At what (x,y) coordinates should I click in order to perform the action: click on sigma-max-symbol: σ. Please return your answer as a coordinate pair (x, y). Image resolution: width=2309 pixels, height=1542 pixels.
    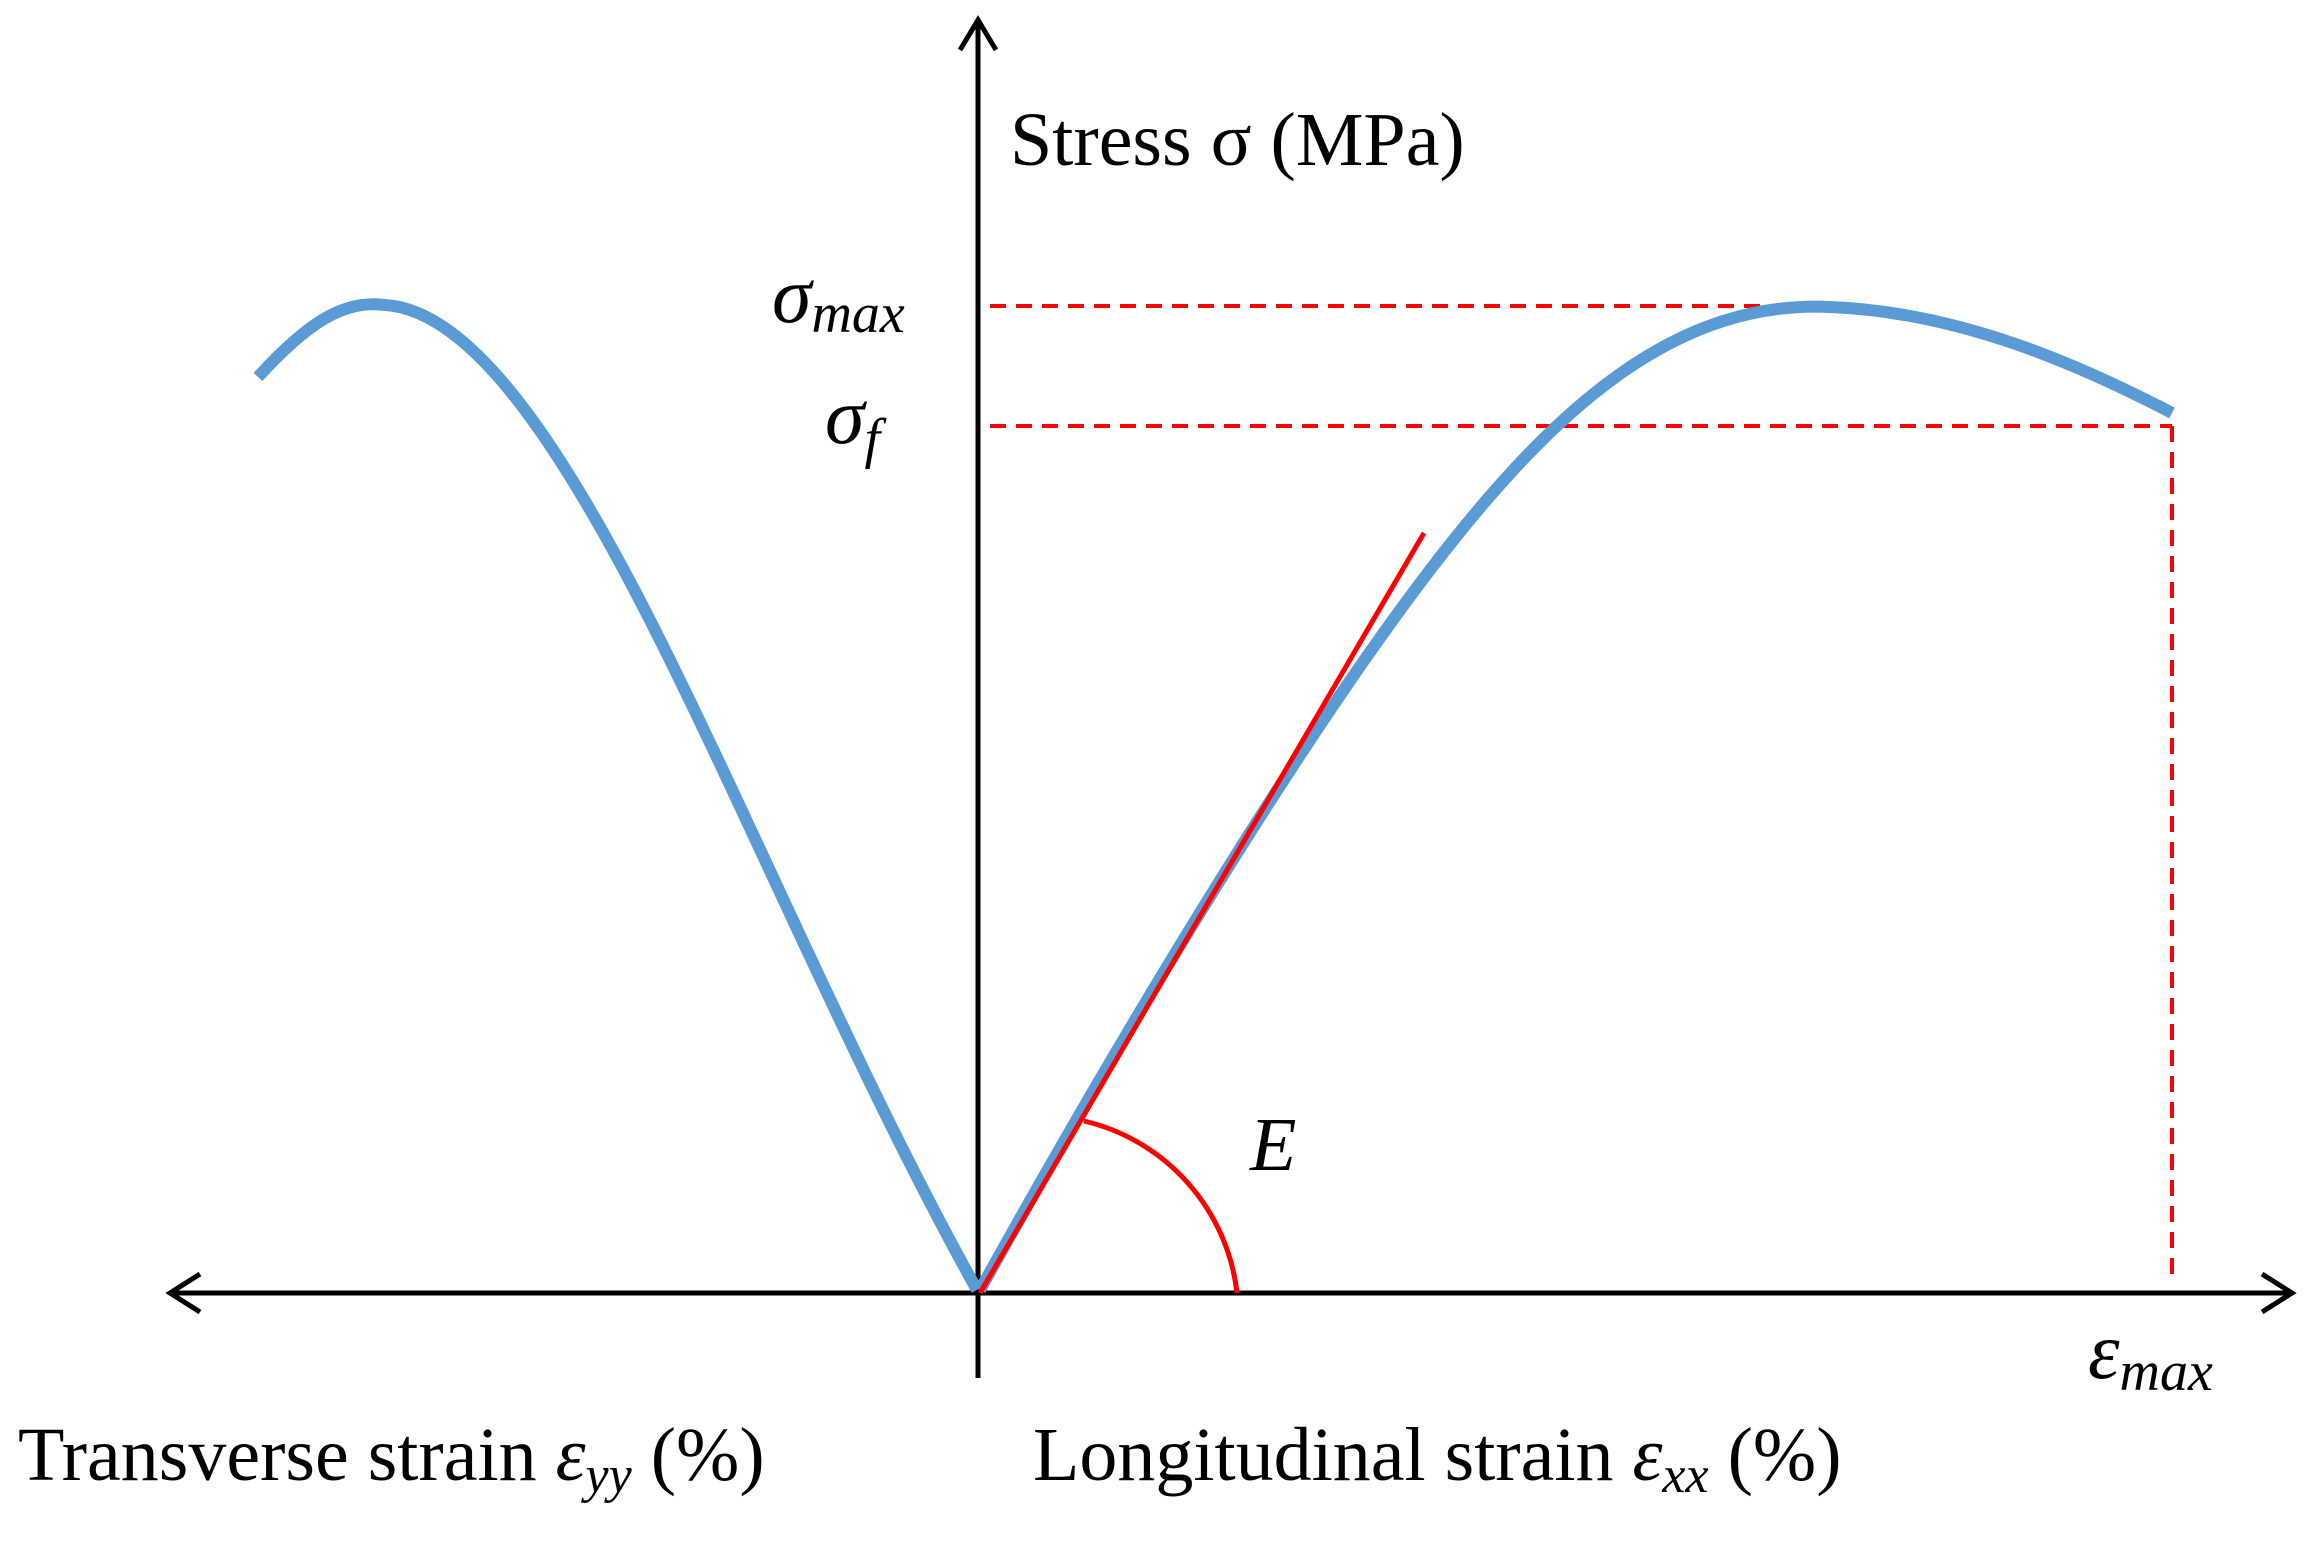
    Looking at the image, I should click on (793, 296).